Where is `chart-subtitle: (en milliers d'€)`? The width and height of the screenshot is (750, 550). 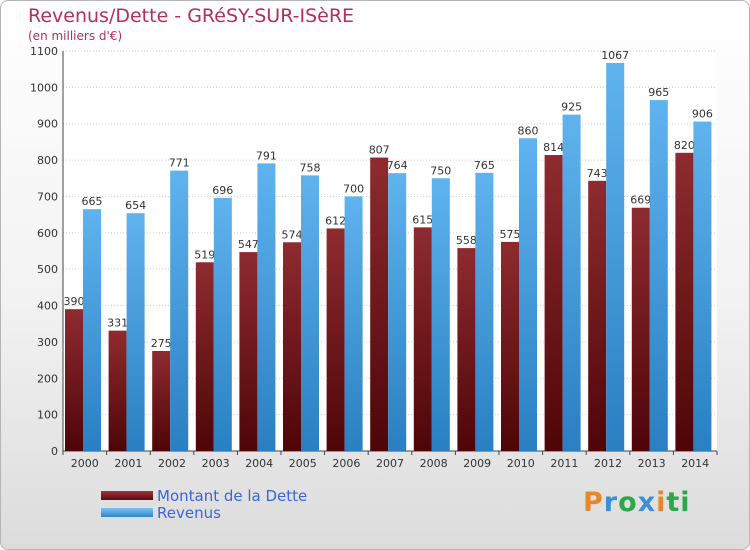
chart-subtitle: (en milliers d'€) is located at coordinates (75, 36).